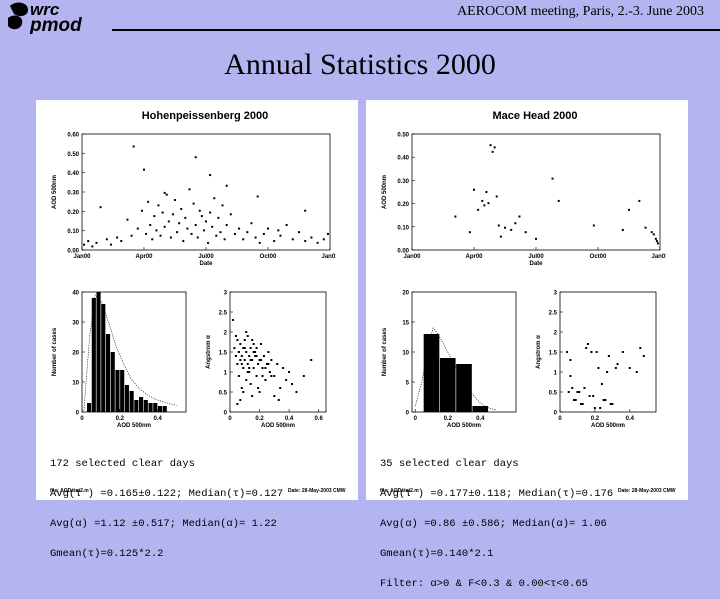 This screenshot has width=720, height=599. I want to click on y-tick-label: 40, so click(75, 294).